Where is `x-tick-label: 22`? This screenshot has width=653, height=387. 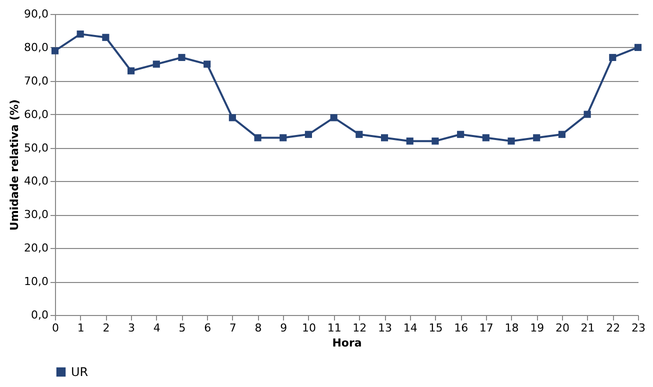
x-tick-label: 22 is located at coordinates (613, 328).